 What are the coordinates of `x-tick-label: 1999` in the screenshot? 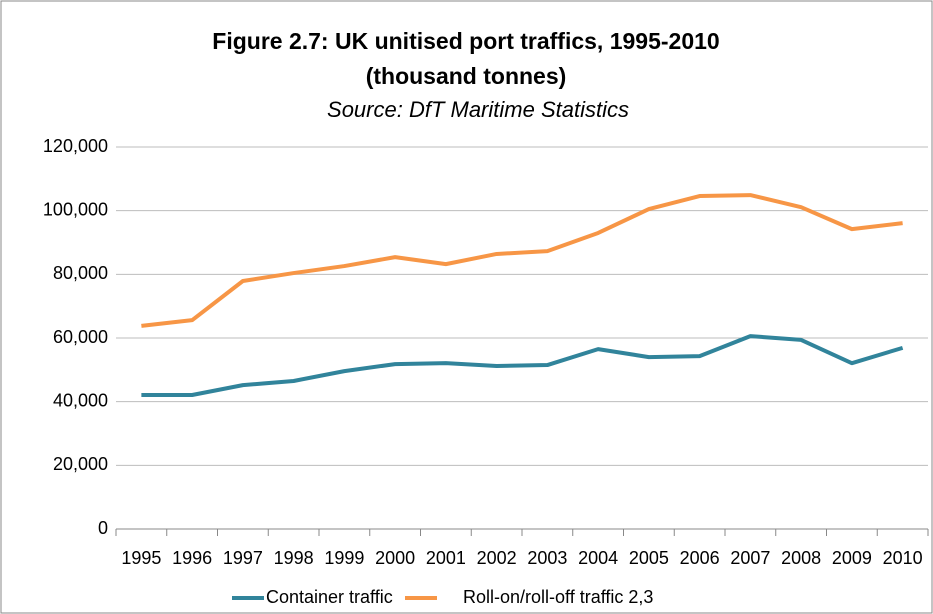 It's located at (344, 558).